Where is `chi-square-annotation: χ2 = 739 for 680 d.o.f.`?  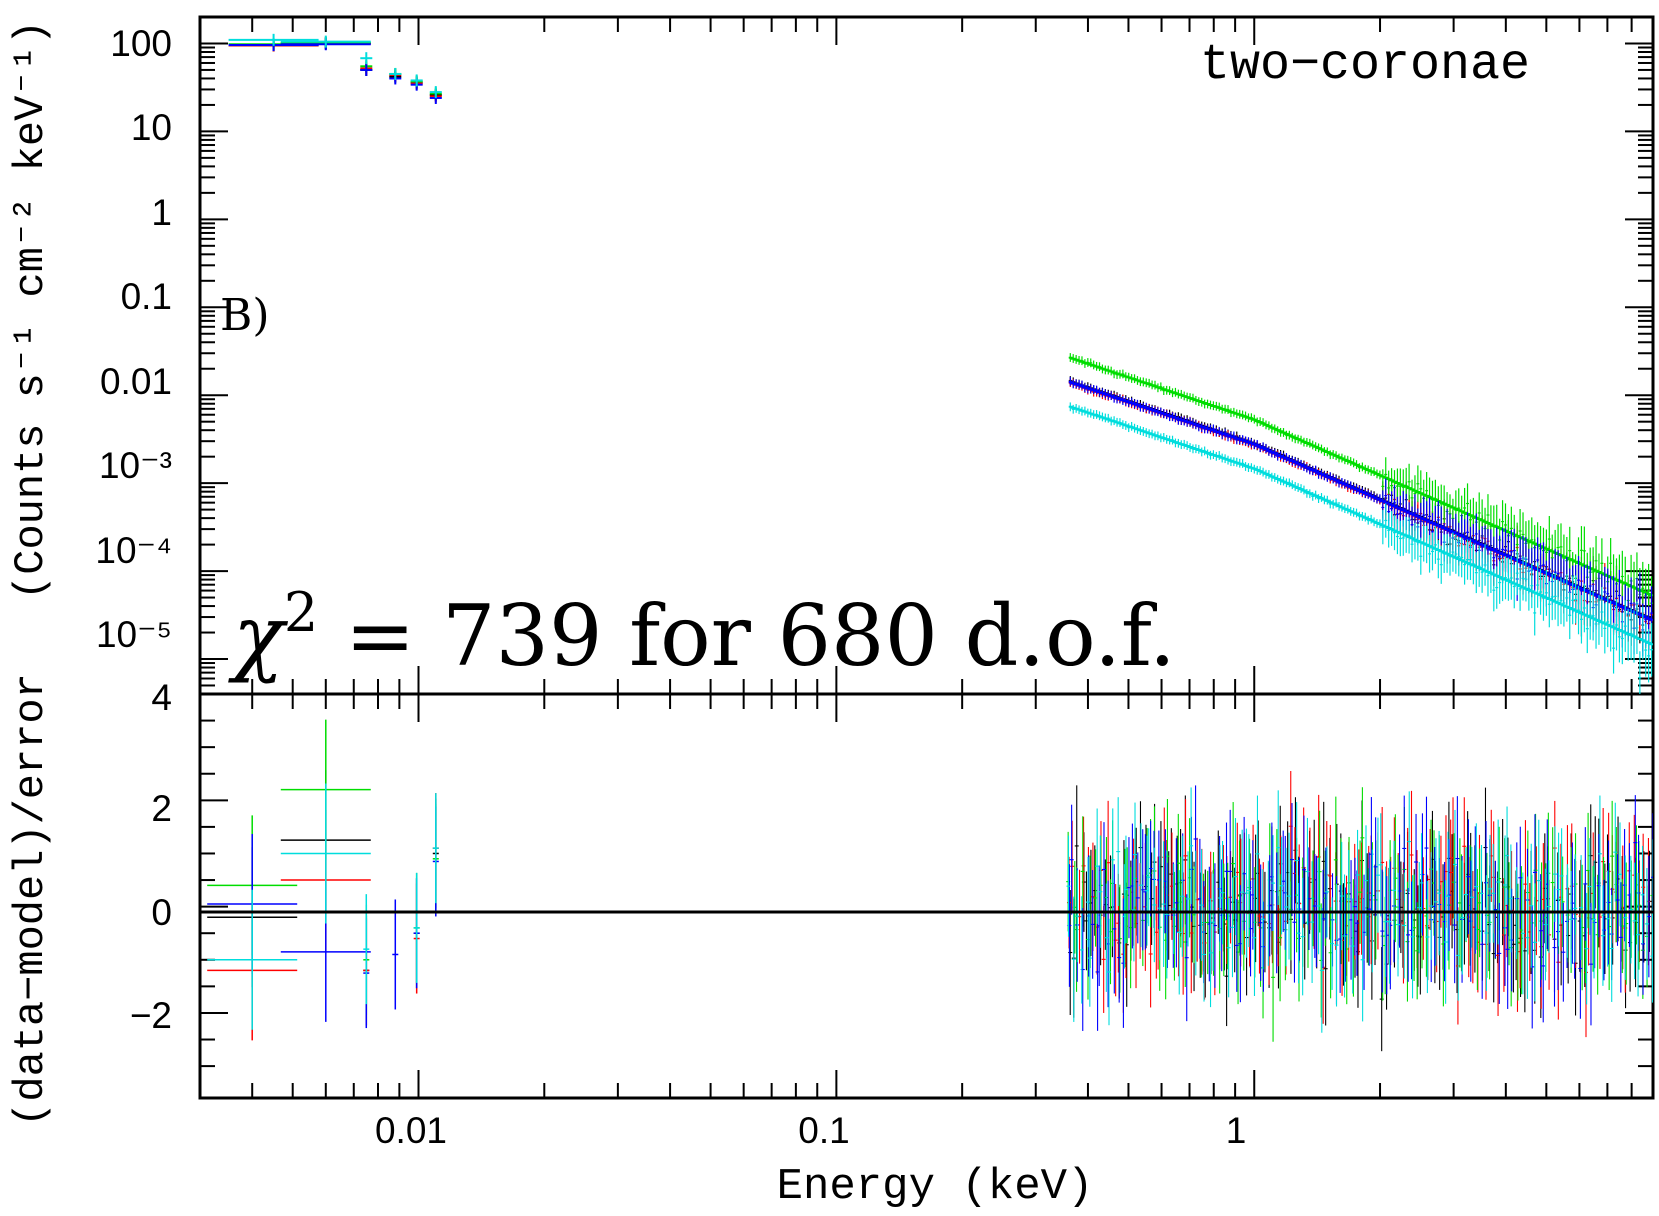 chi-square-annotation: χ2 = 739 for 680 d.o.f. is located at coordinates (702, 633).